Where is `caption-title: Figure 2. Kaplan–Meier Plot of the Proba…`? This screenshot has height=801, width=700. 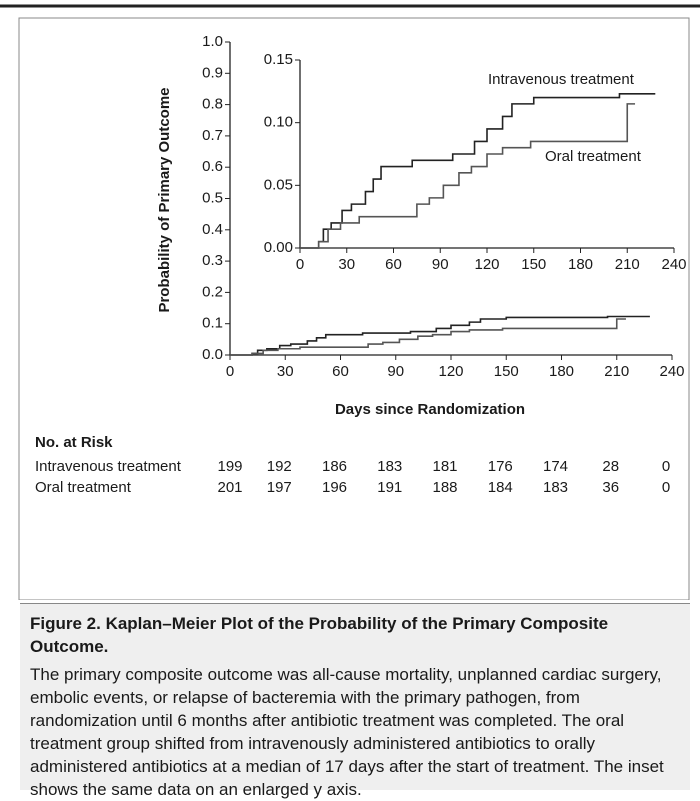 caption-title: Figure 2. Kaplan–Meier Plot of the Proba… is located at coordinates (319, 635).